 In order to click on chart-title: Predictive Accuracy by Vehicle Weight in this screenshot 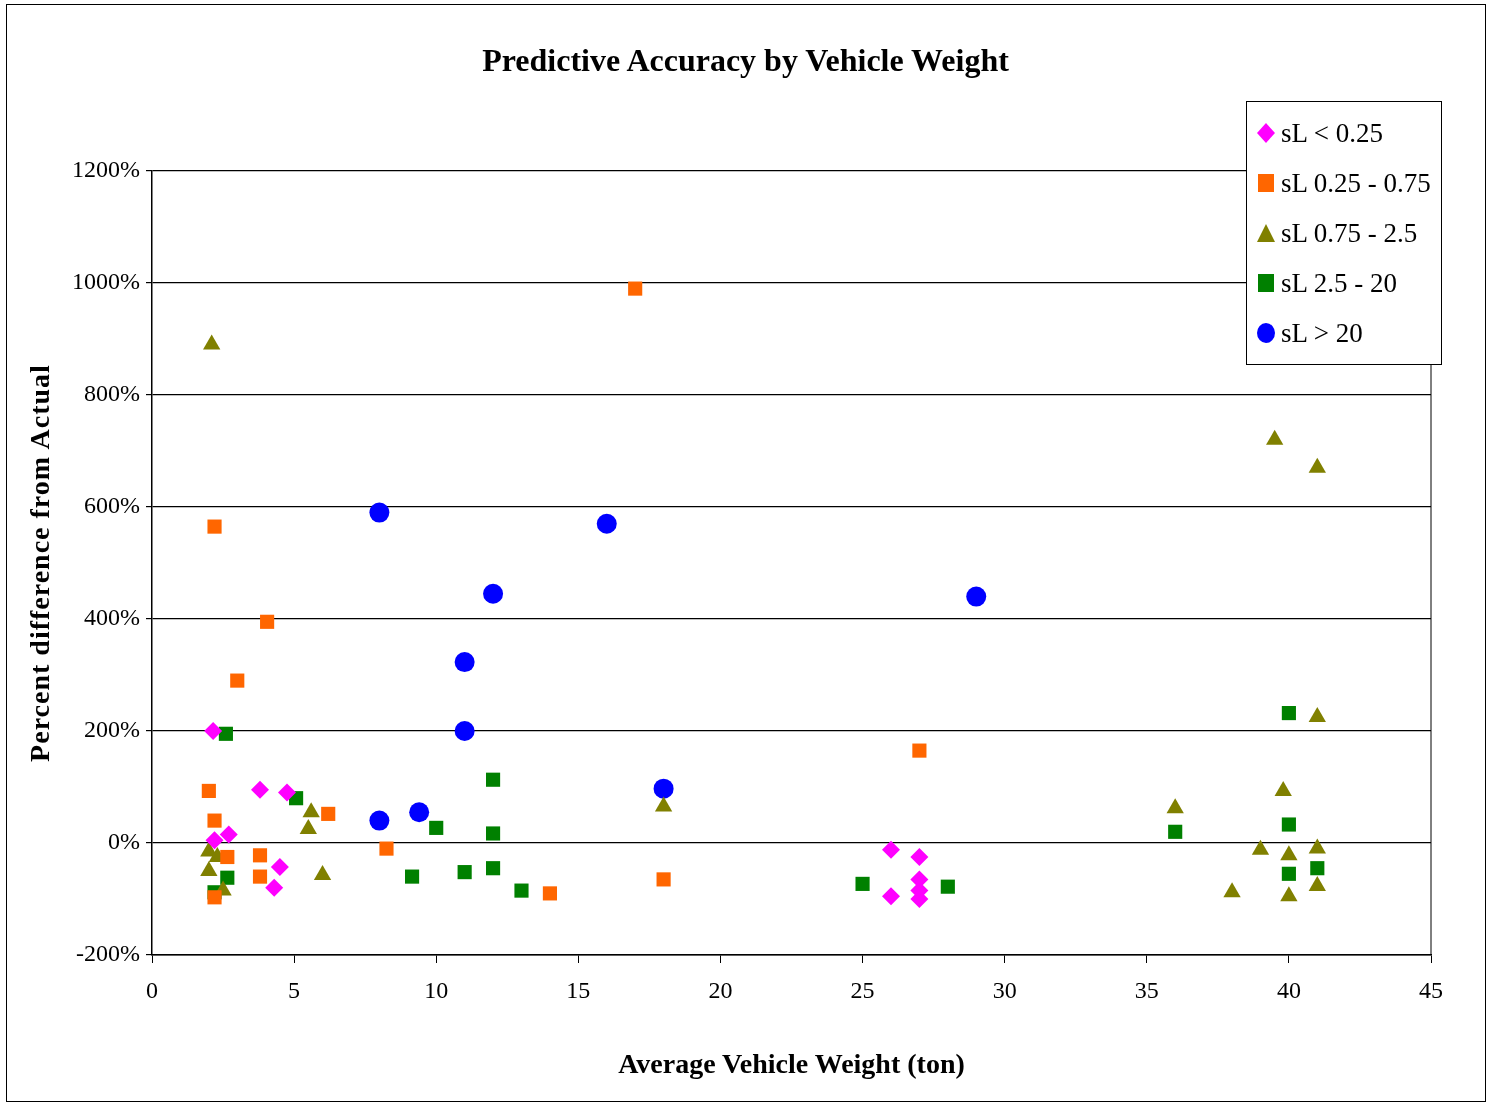, I will do `click(745, 60)`.